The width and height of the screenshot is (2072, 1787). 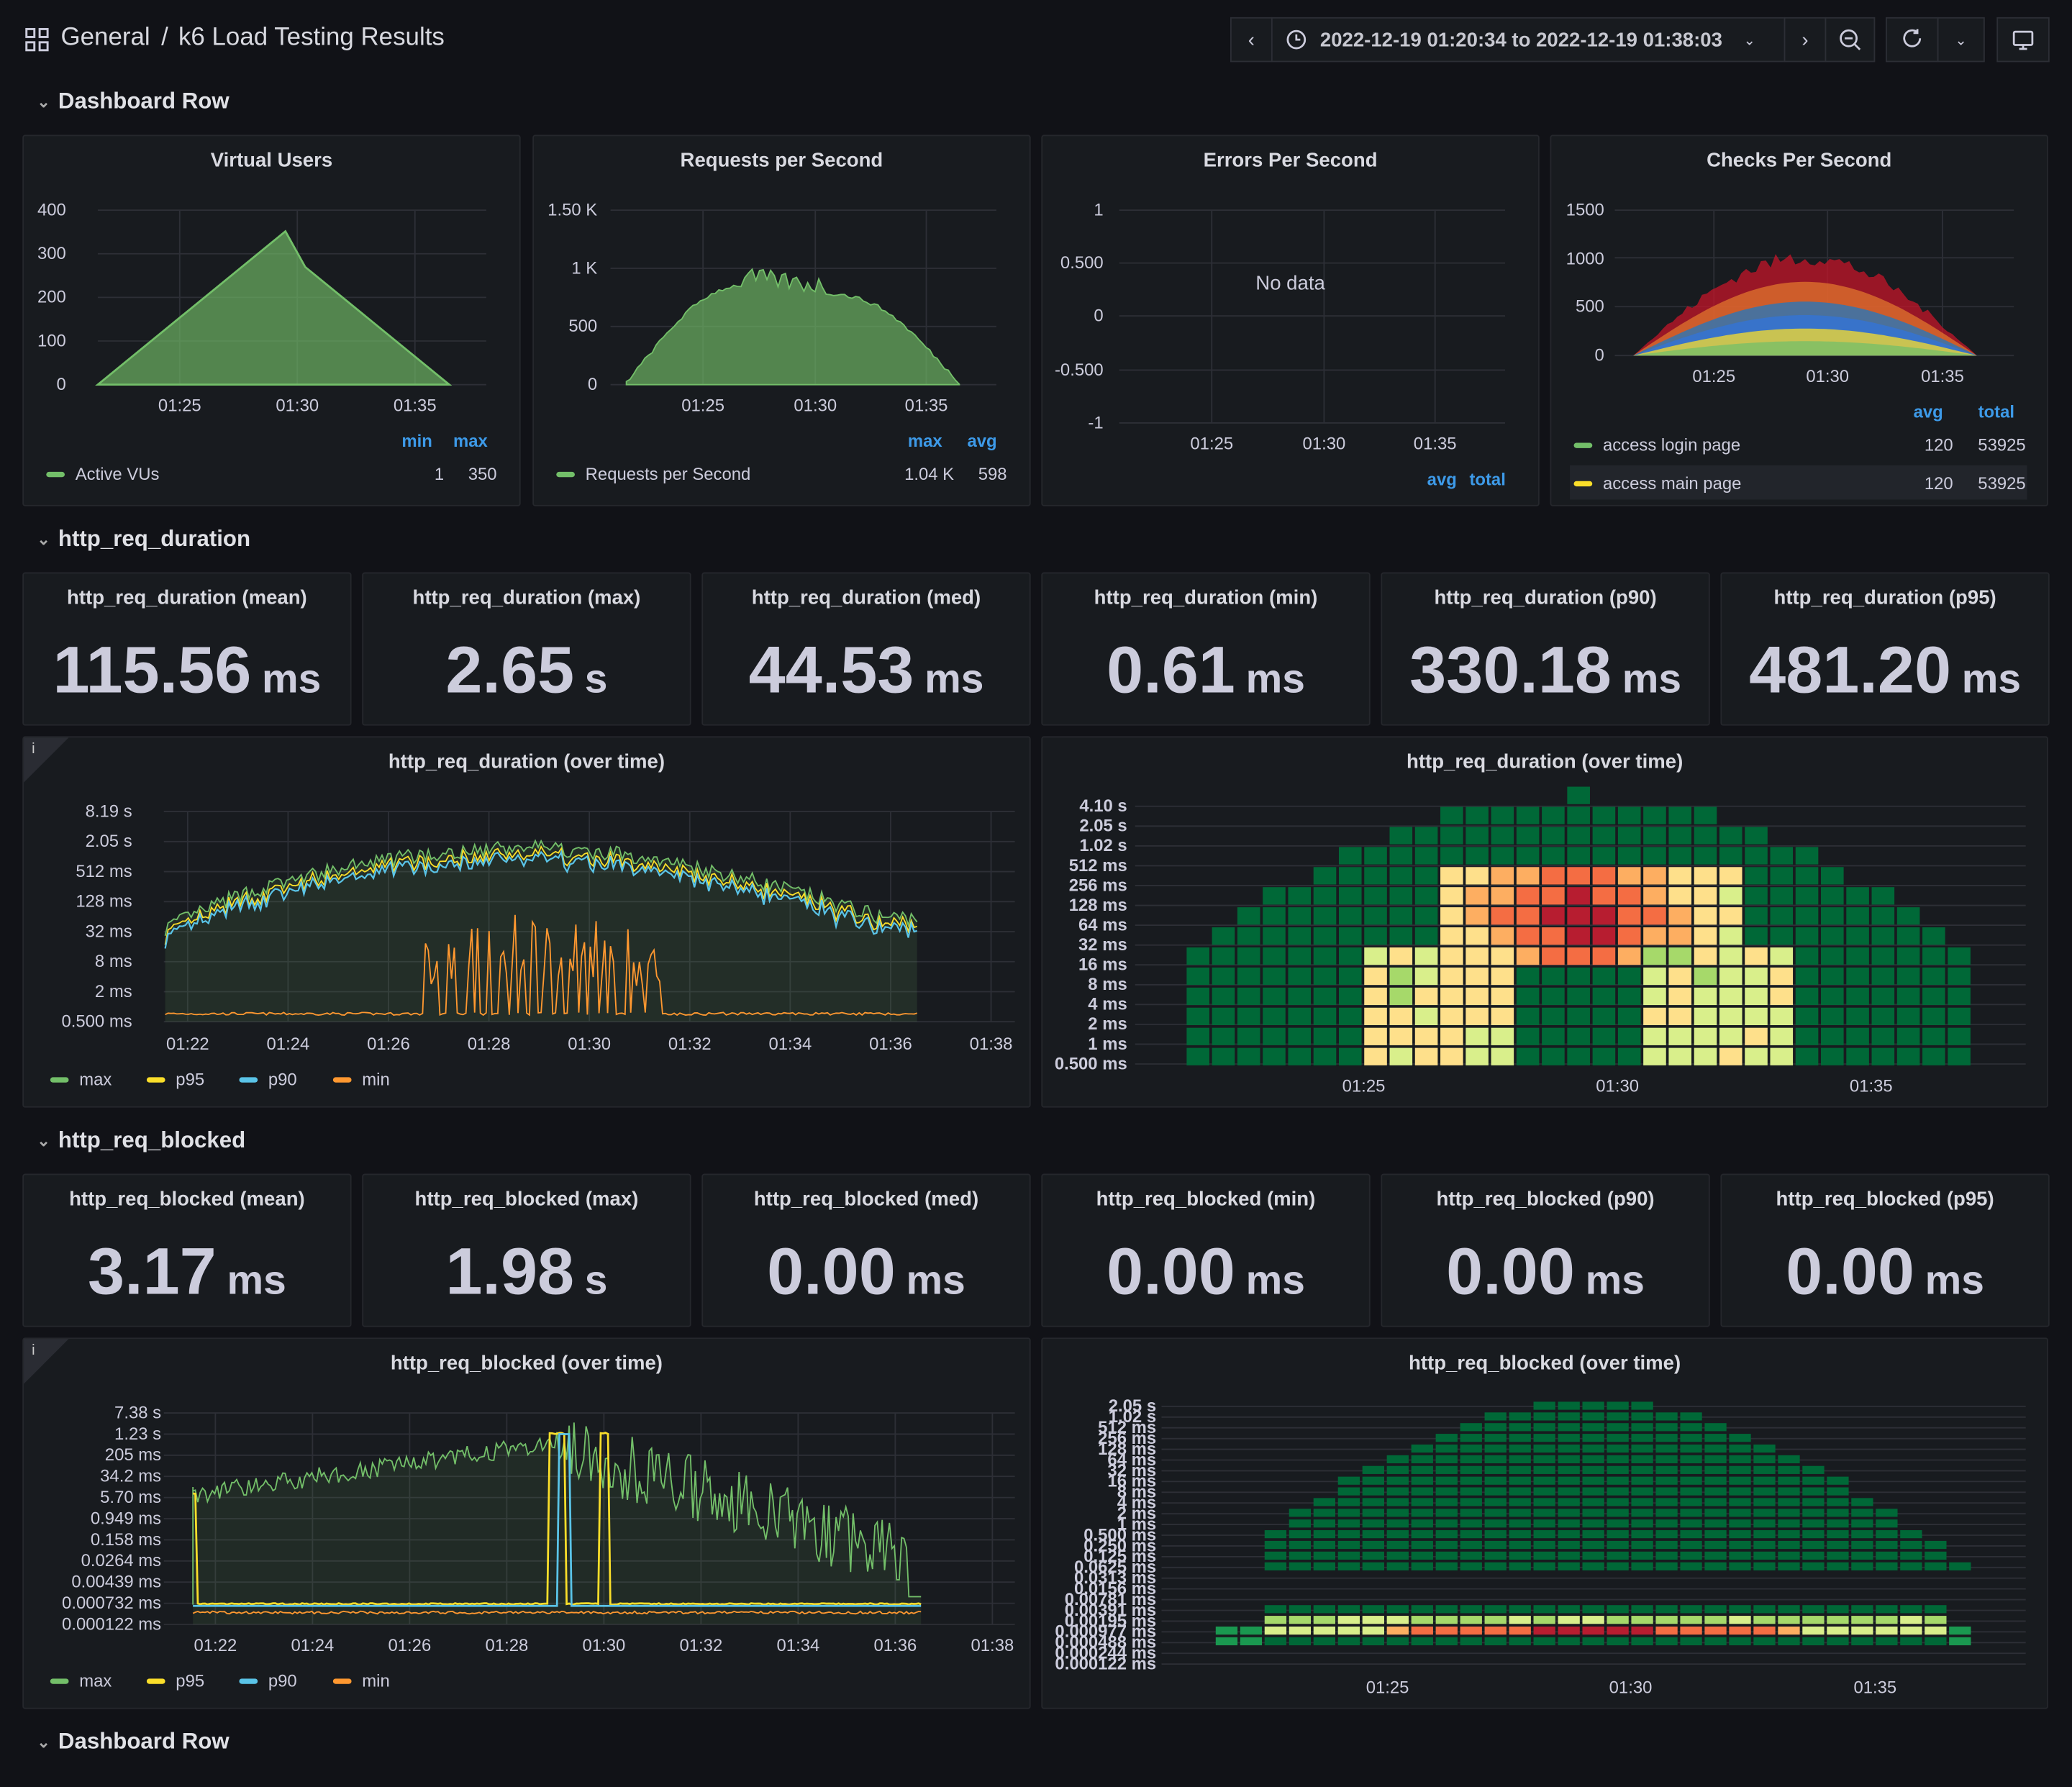 I want to click on x-tick: 01:35, so click(x=1435, y=445).